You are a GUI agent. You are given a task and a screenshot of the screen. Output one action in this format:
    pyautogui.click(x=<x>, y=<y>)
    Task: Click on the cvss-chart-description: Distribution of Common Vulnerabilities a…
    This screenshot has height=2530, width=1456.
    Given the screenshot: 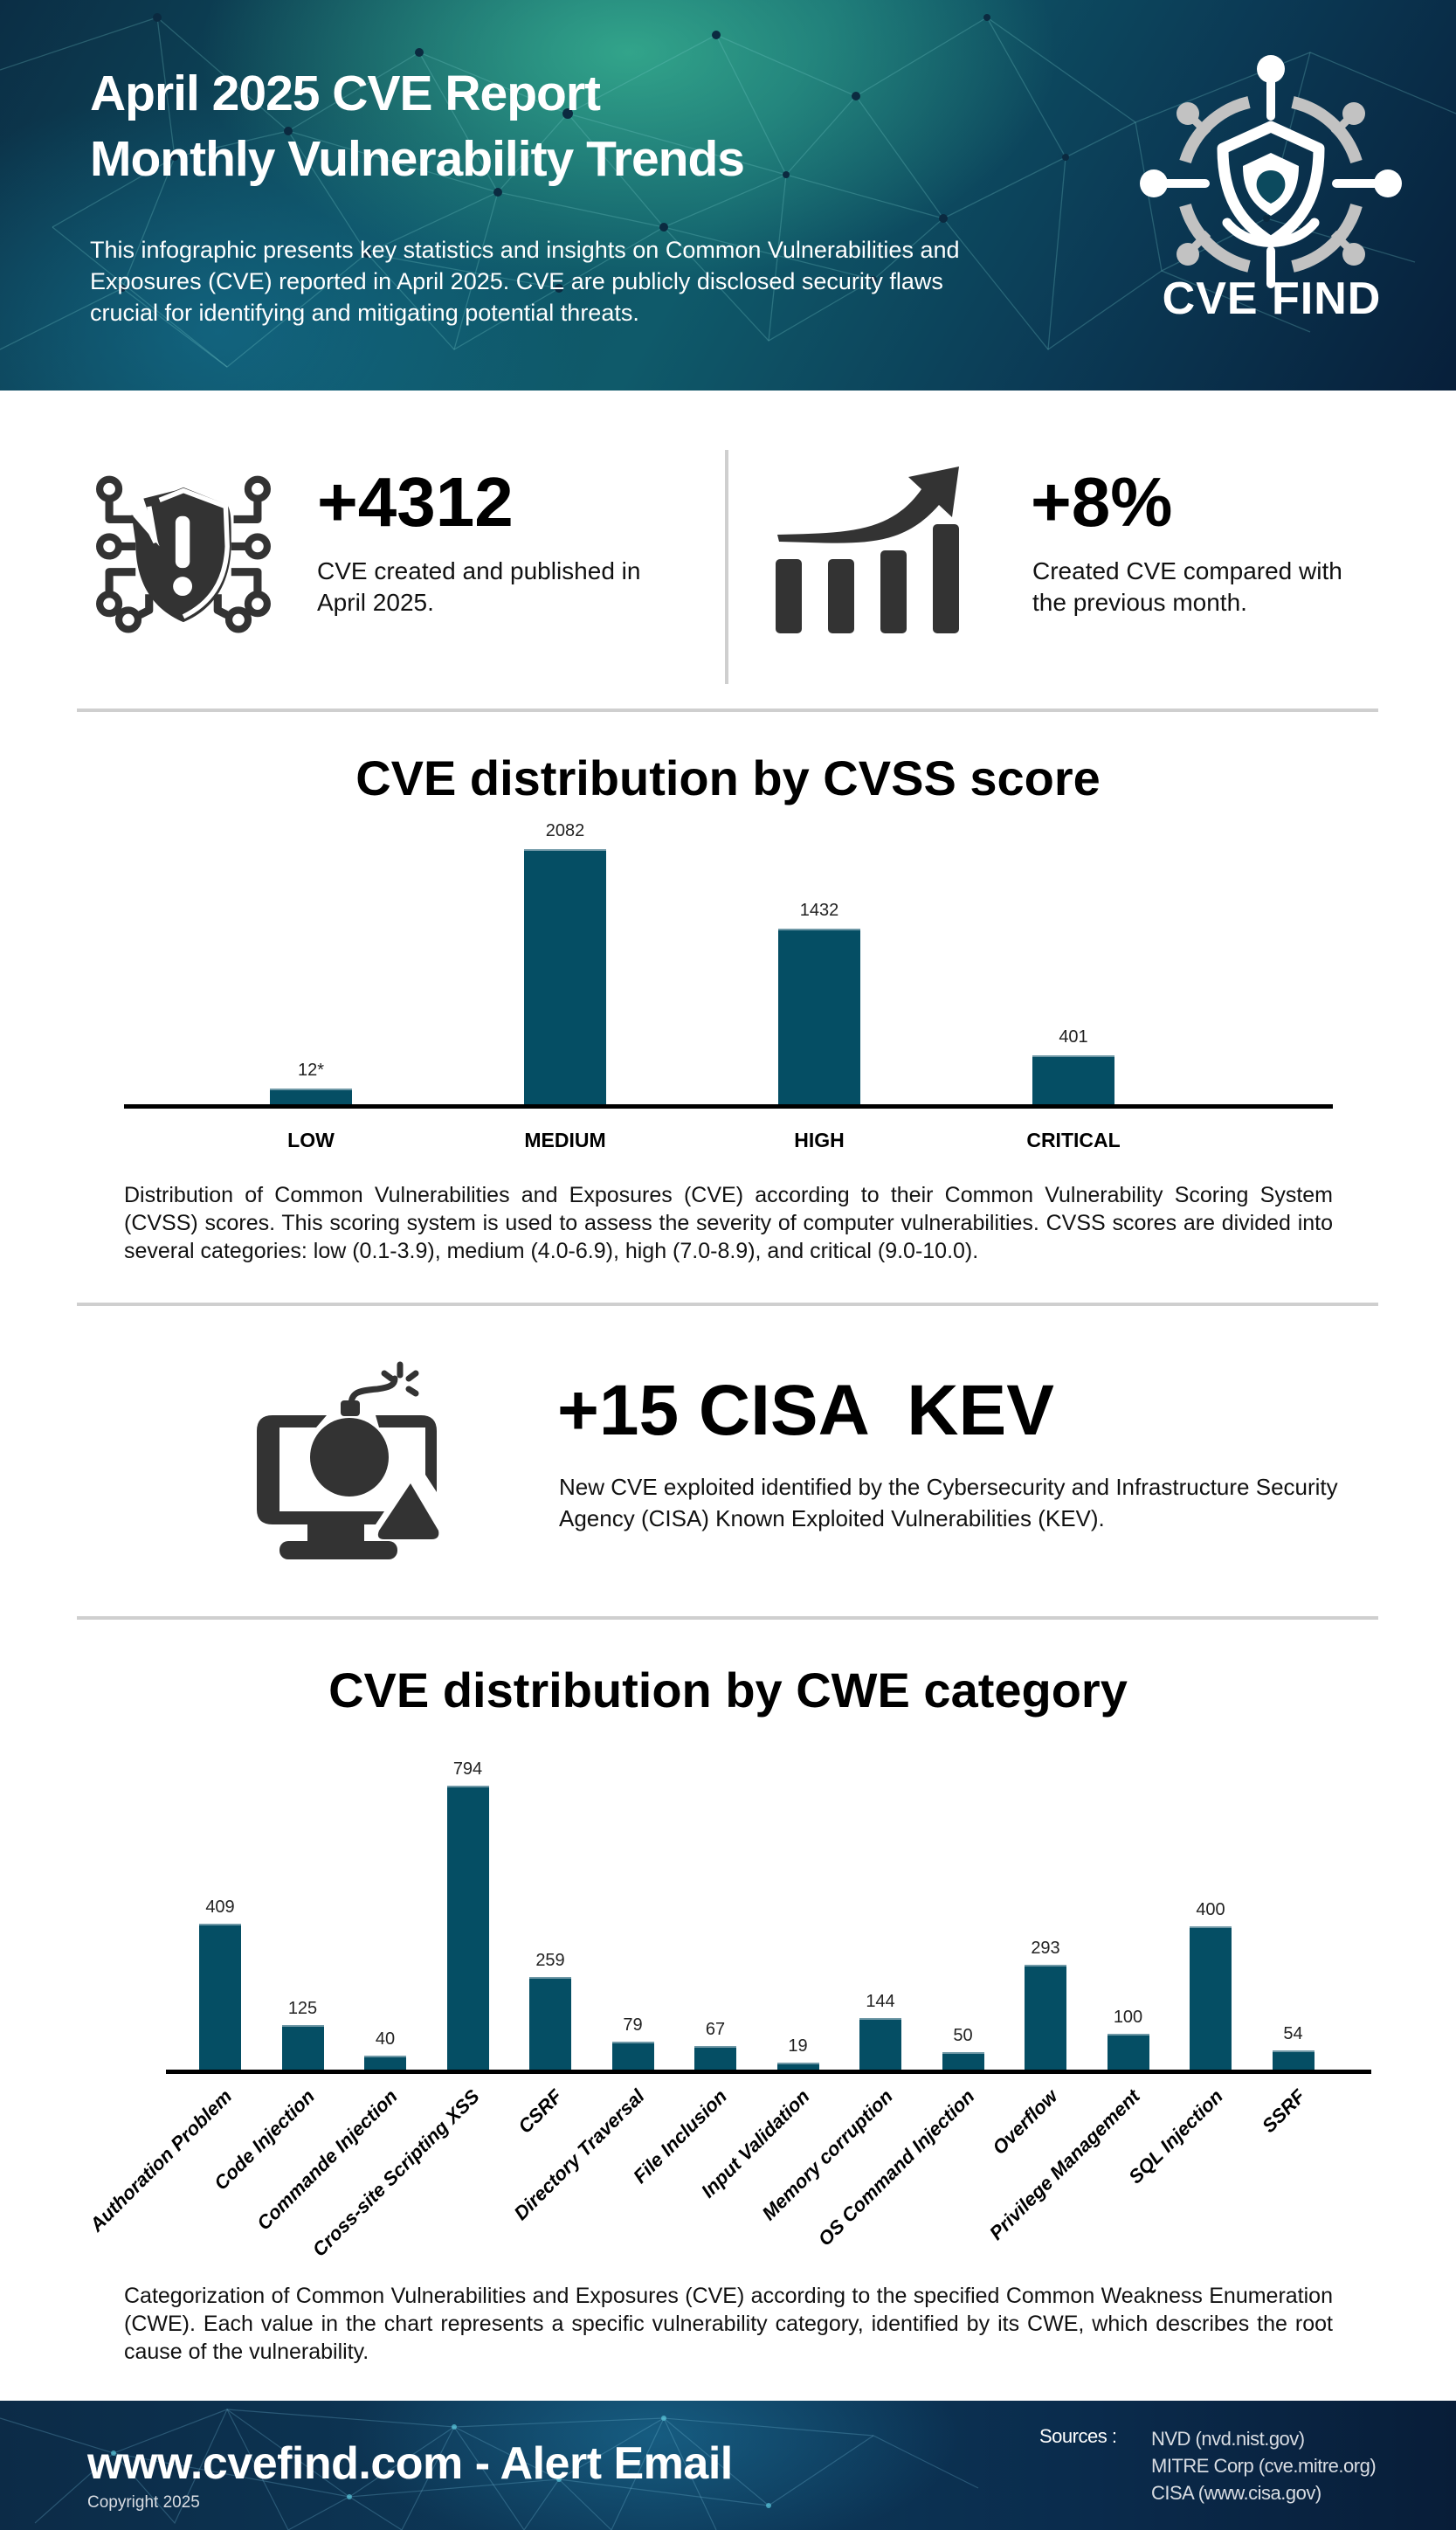 What is the action you would take?
    pyautogui.click(x=728, y=1223)
    